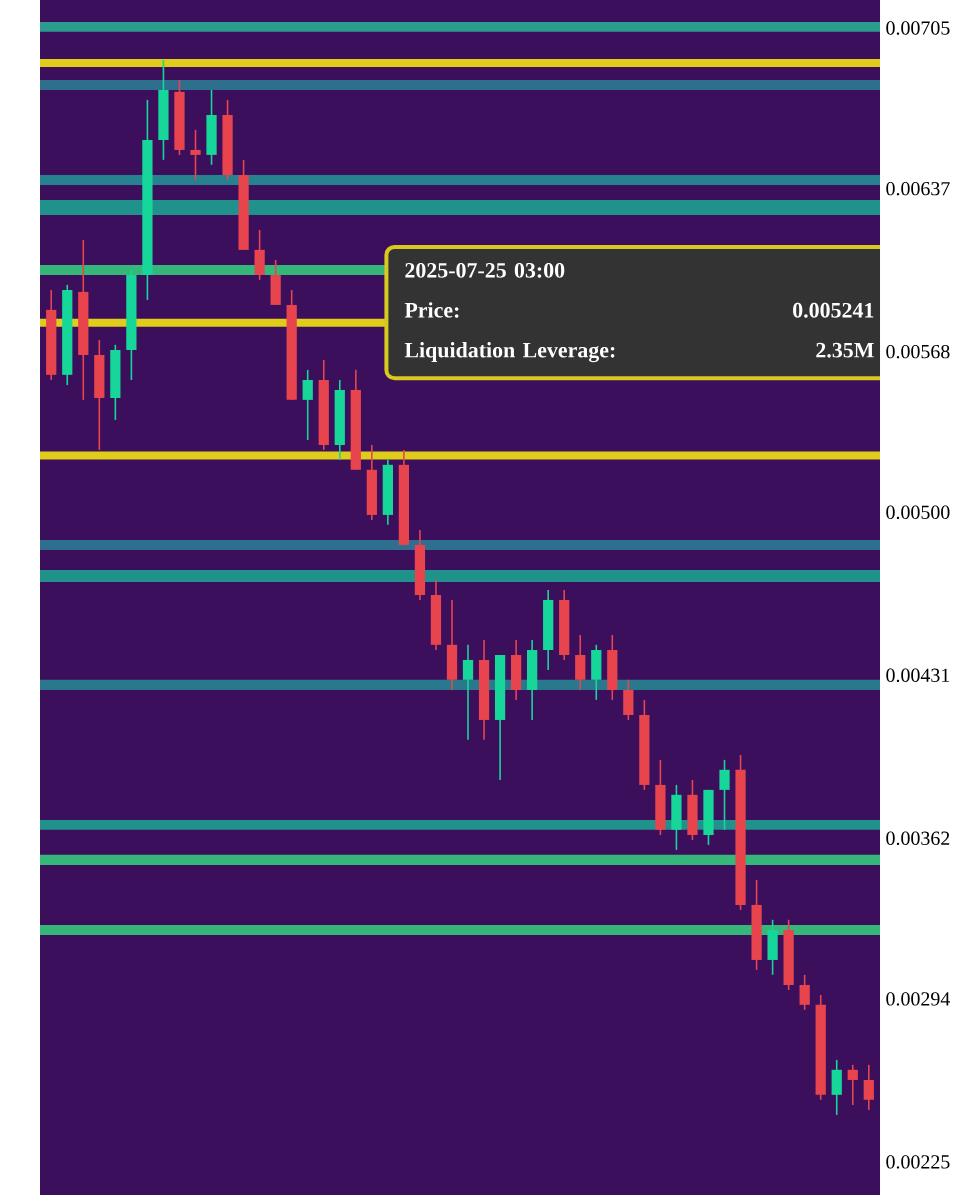 The height and width of the screenshot is (1200, 978). I want to click on annotation: 2025-07-25 03:00, so click(485, 270).